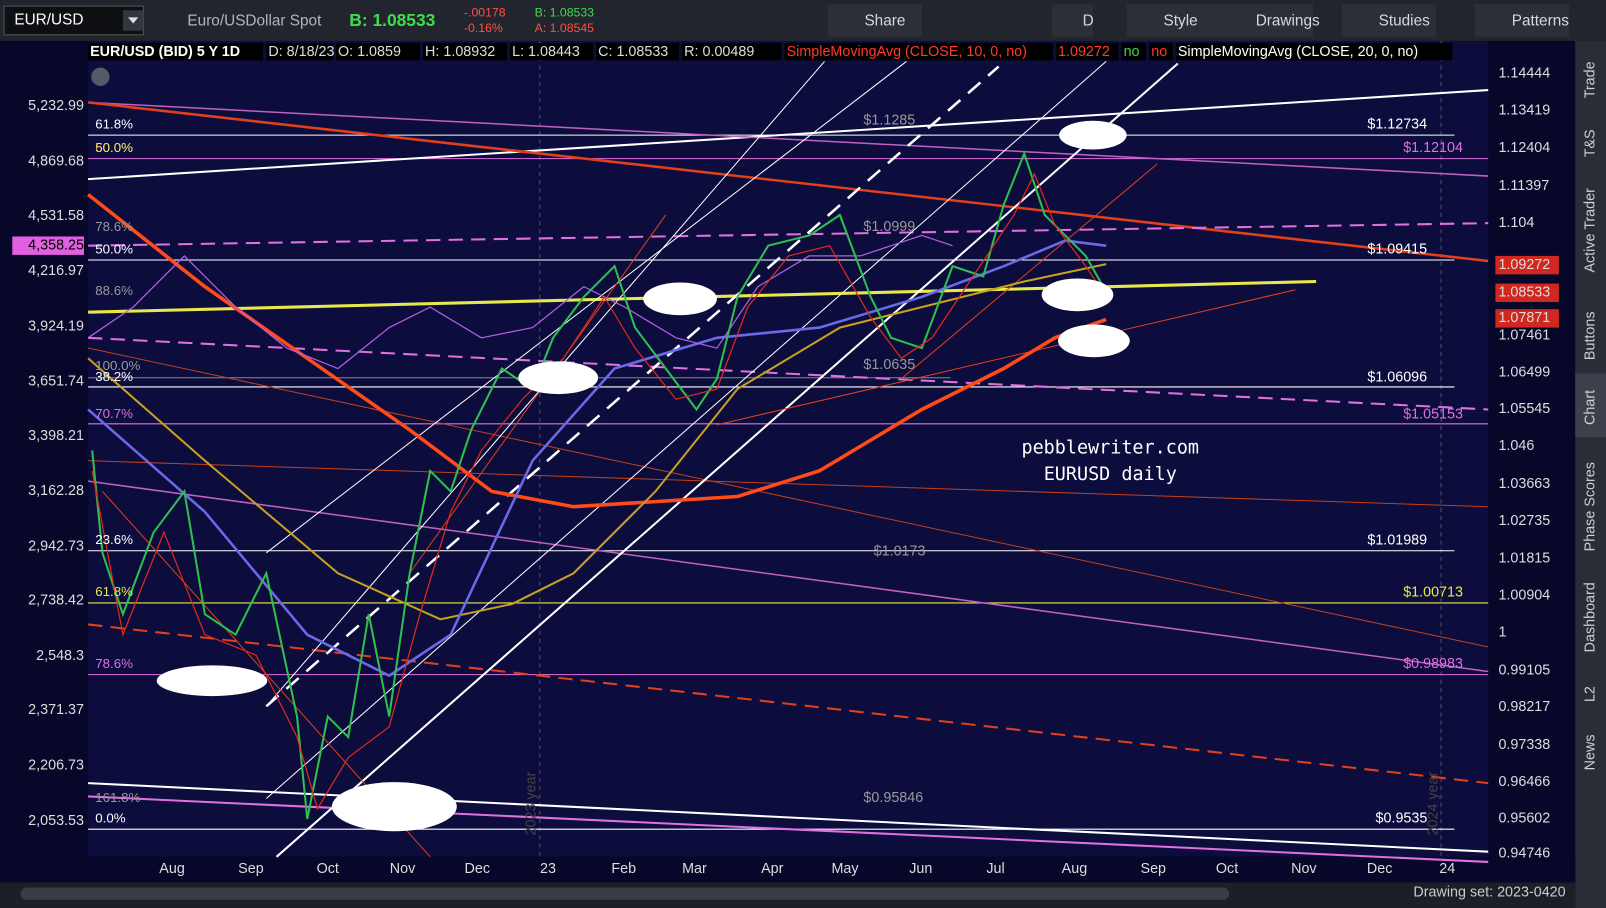 The image size is (1606, 908). Describe the element at coordinates (56, 162) in the screenshot. I see `left-axis-label: 4,869.68` at that location.